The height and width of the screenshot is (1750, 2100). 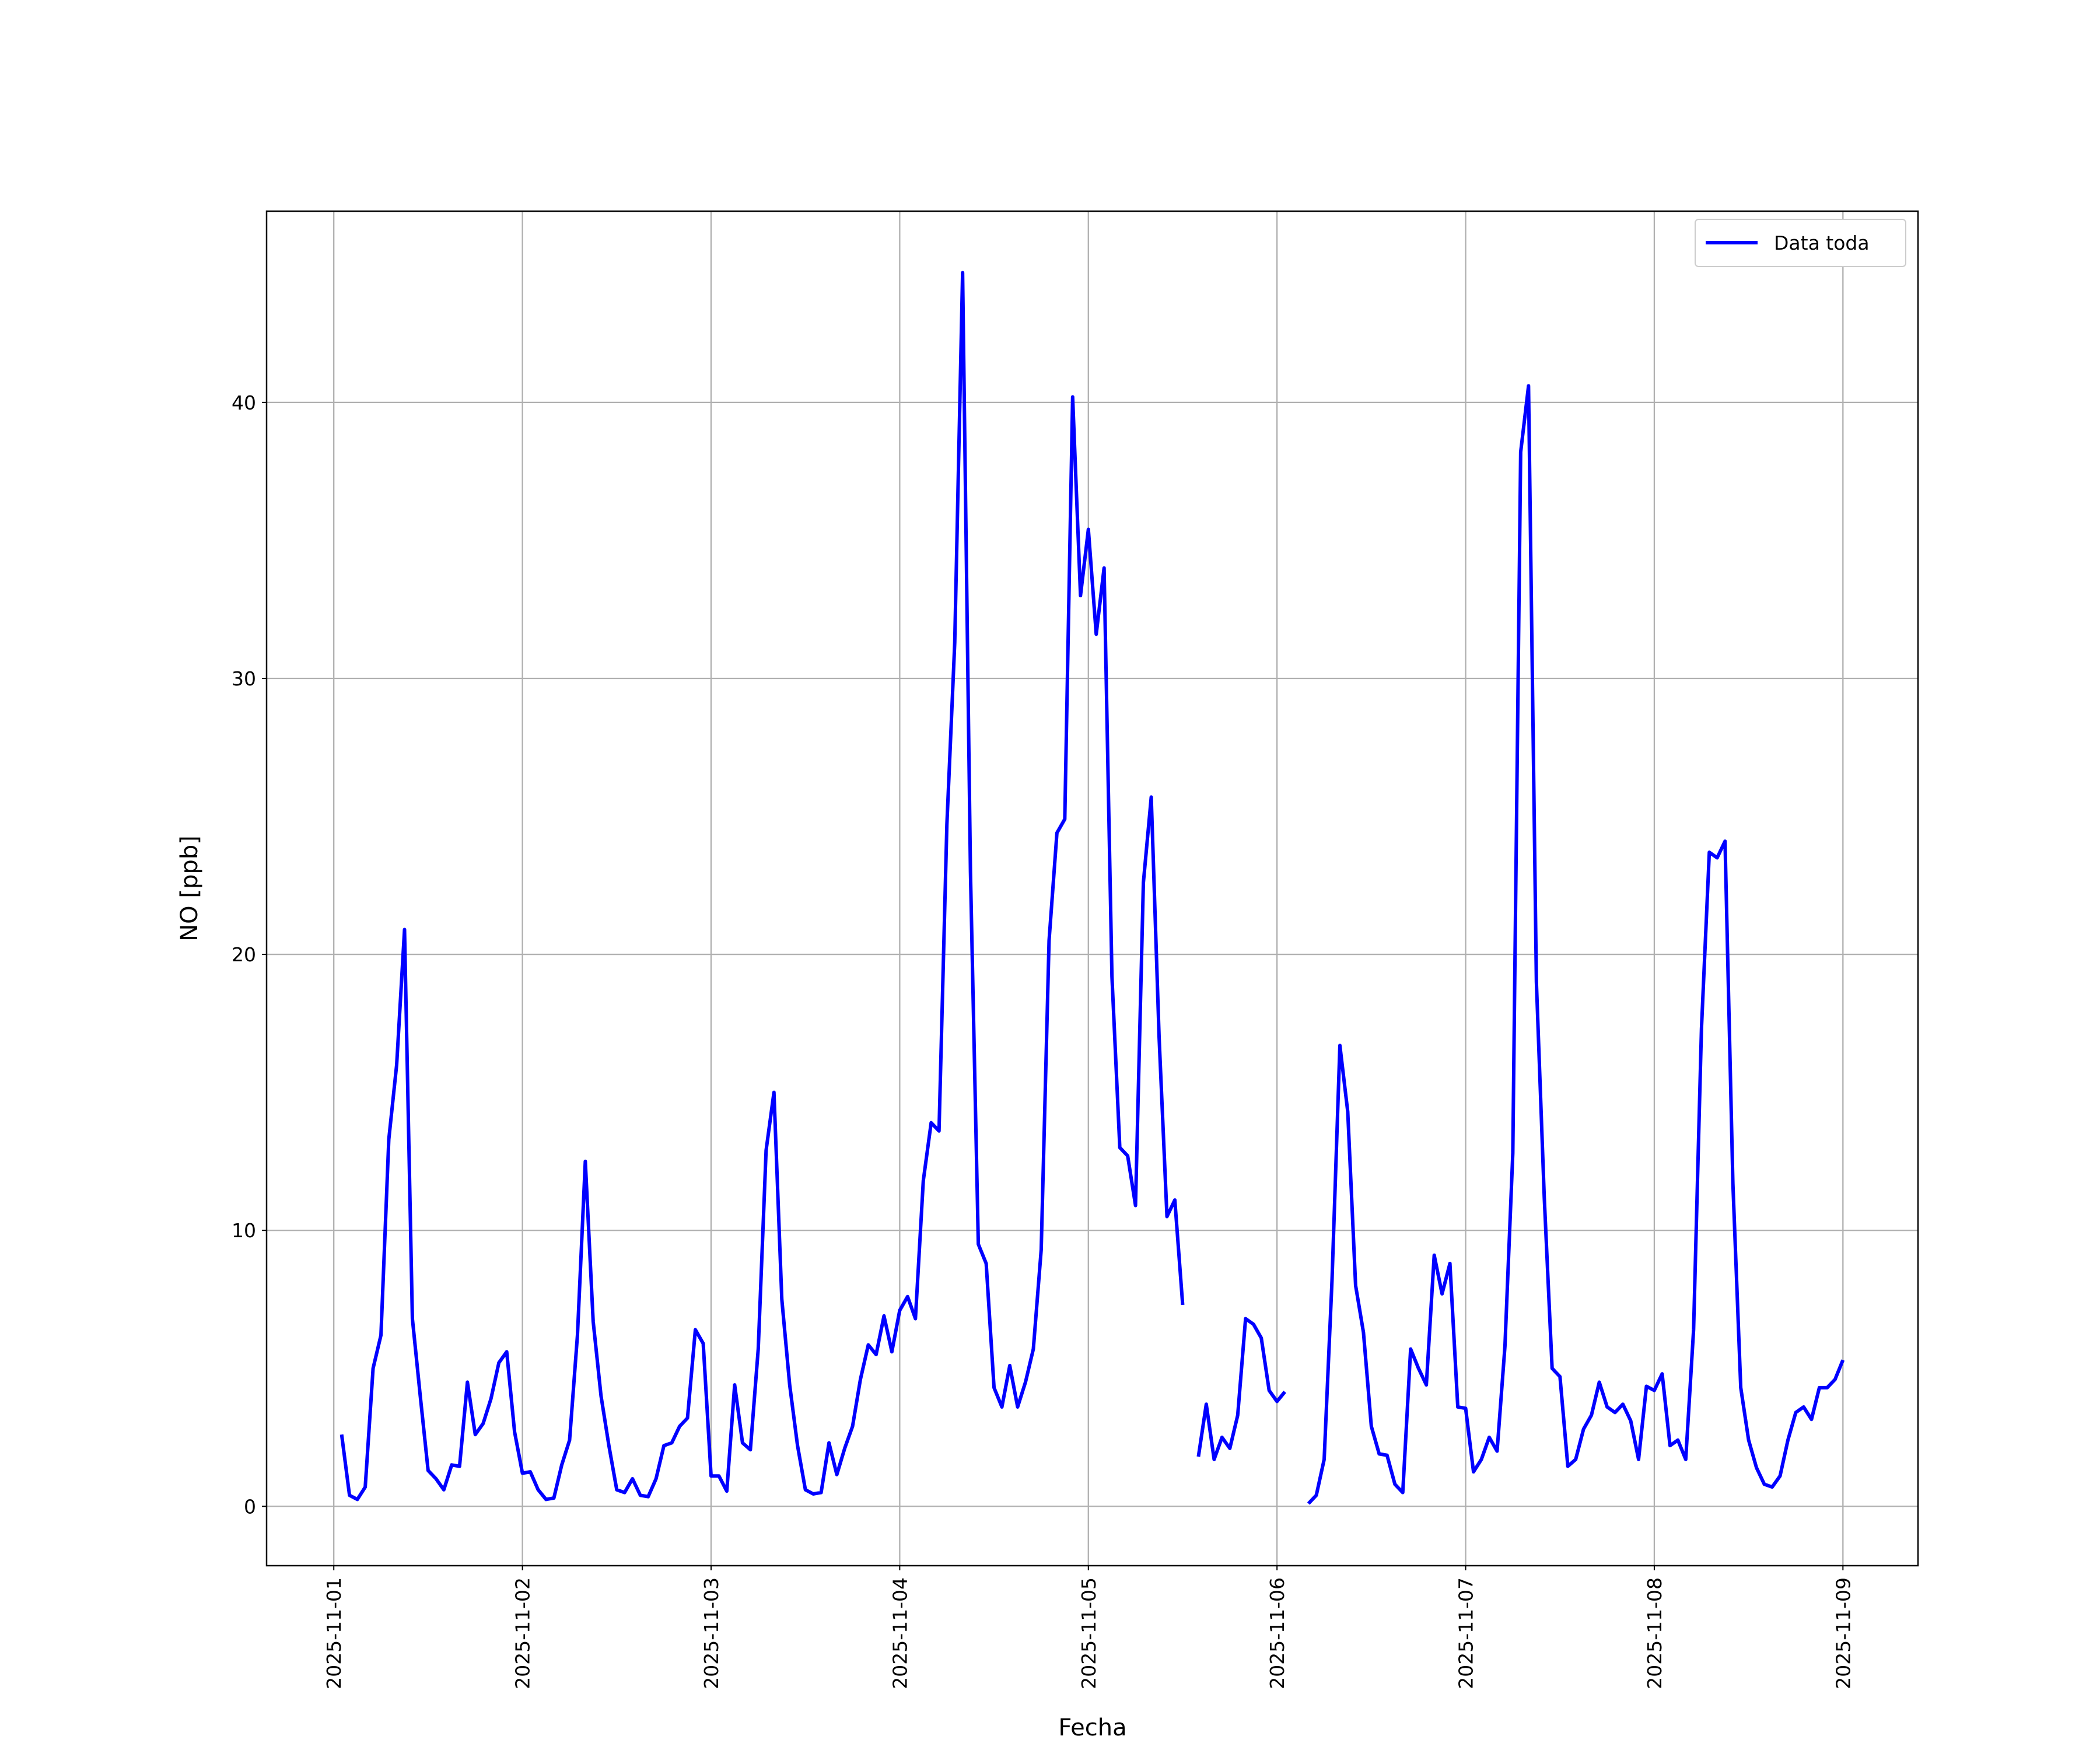 What do you see at coordinates (900, 1633) in the screenshot?
I see `x-tick-label: 2025-11-04` at bounding box center [900, 1633].